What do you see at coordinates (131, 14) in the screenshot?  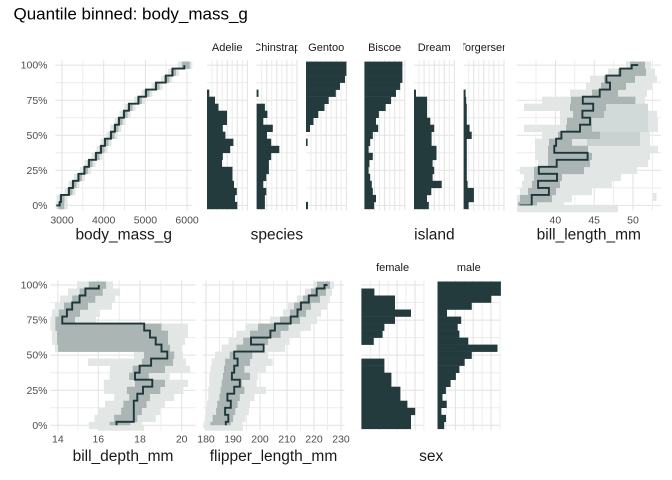 I see `svg-text: Quantile binned: body_mass_g` at bounding box center [131, 14].